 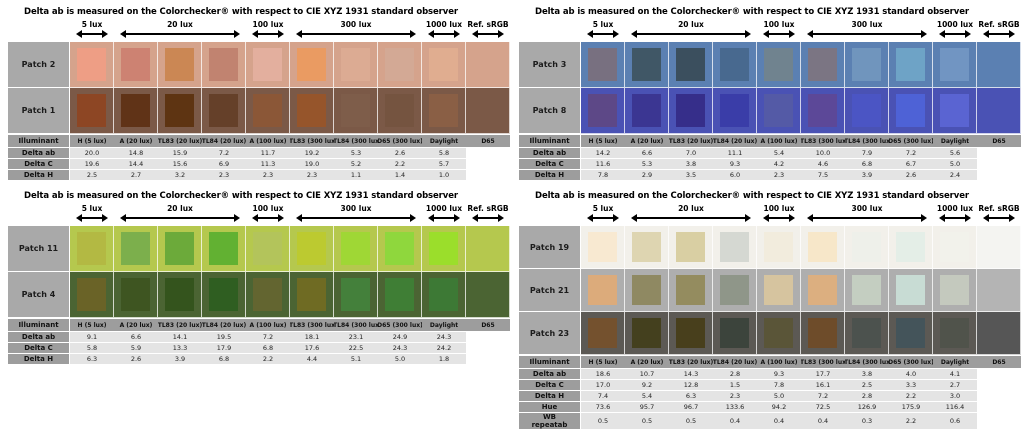 I want to click on patch-row: Patch 21, so click(x=770, y=290).